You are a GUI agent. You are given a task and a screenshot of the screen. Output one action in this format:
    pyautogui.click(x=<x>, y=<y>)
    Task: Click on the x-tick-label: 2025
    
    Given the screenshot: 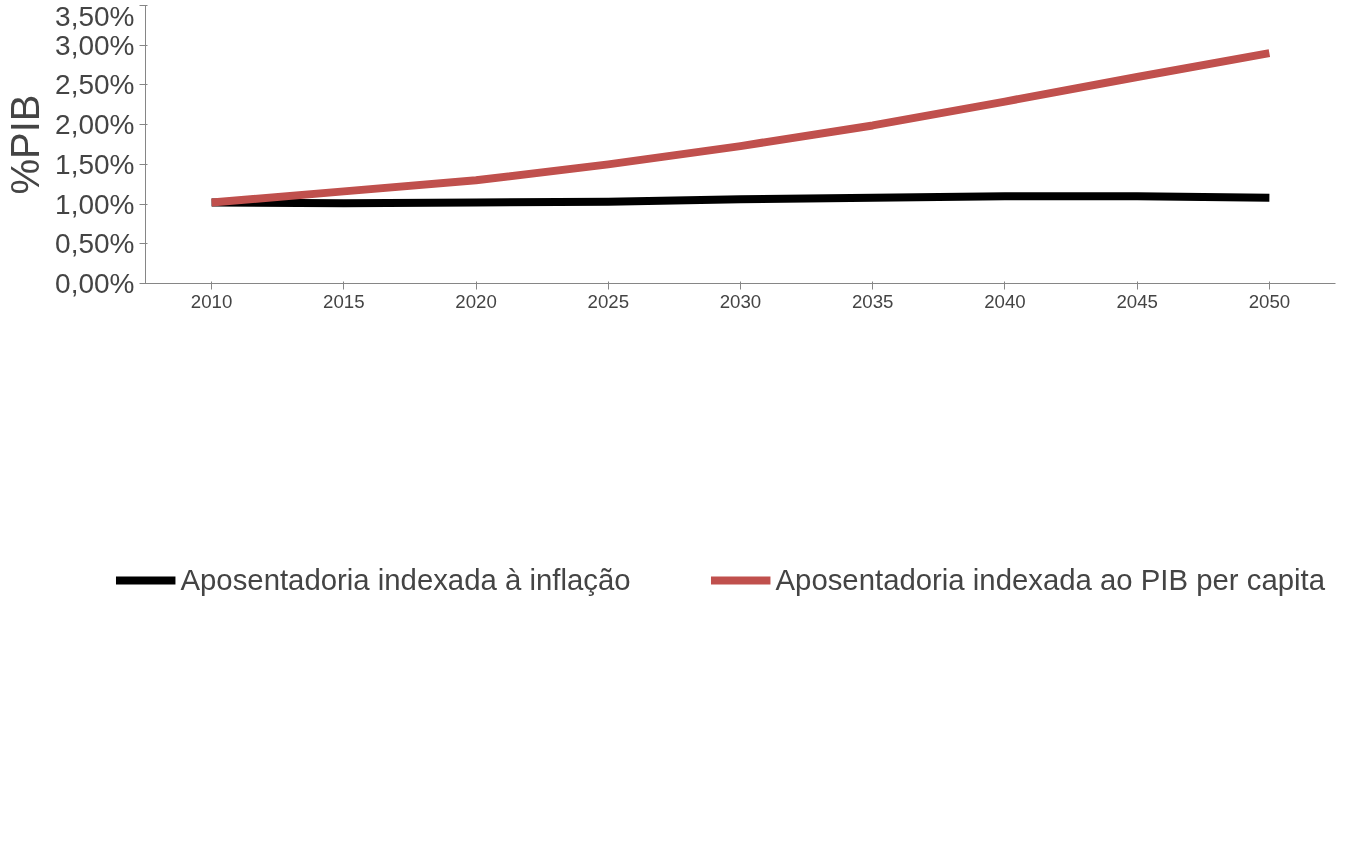 What is the action you would take?
    pyautogui.click(x=608, y=301)
    